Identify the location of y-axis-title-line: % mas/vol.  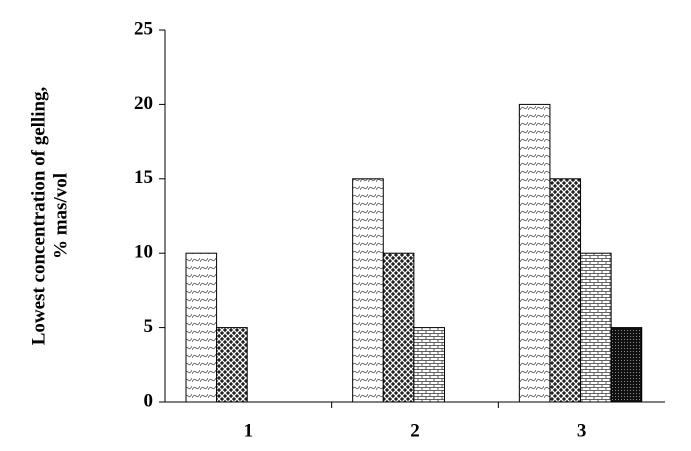
(60, 216).